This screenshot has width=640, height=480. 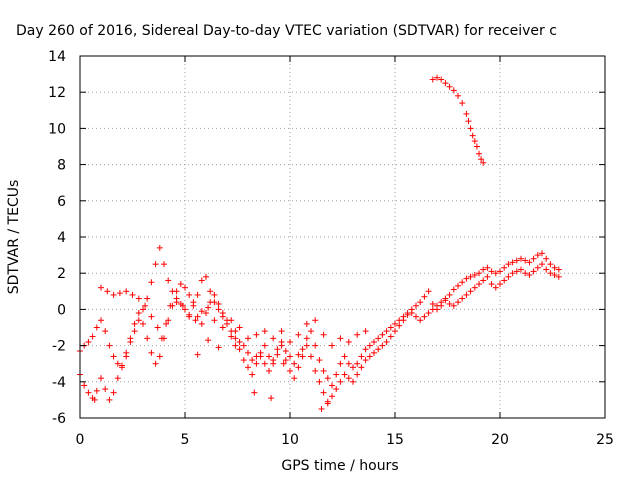 I want to click on x-tick-label: 25, so click(x=605, y=440).